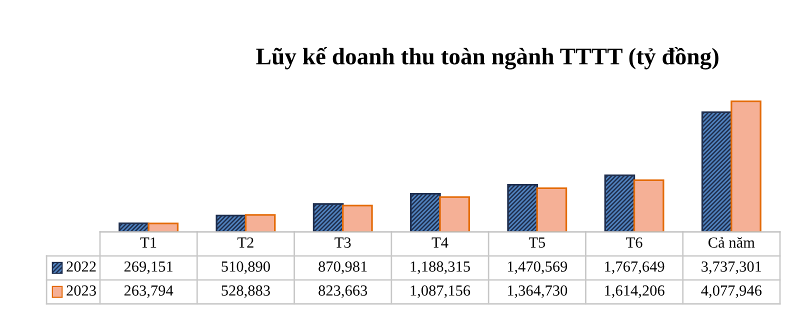 The image size is (800, 328). I want to click on data-label: 1,767,649, so click(634, 267).